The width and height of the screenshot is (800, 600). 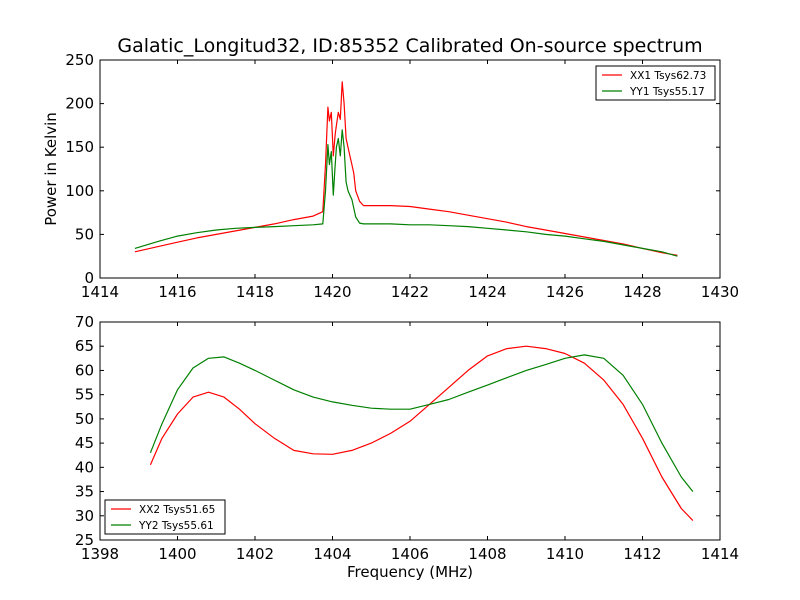 What do you see at coordinates (84, 492) in the screenshot?
I see `y-tick-label: 35` at bounding box center [84, 492].